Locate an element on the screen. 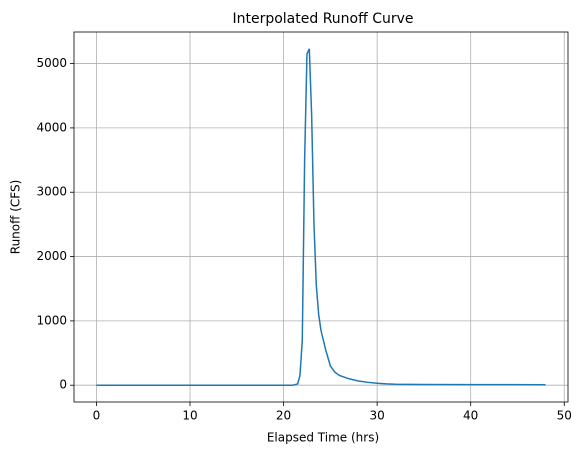 Image resolution: width=585 pixels, height=455 pixels. x-tick-label: 20 is located at coordinates (283, 416).